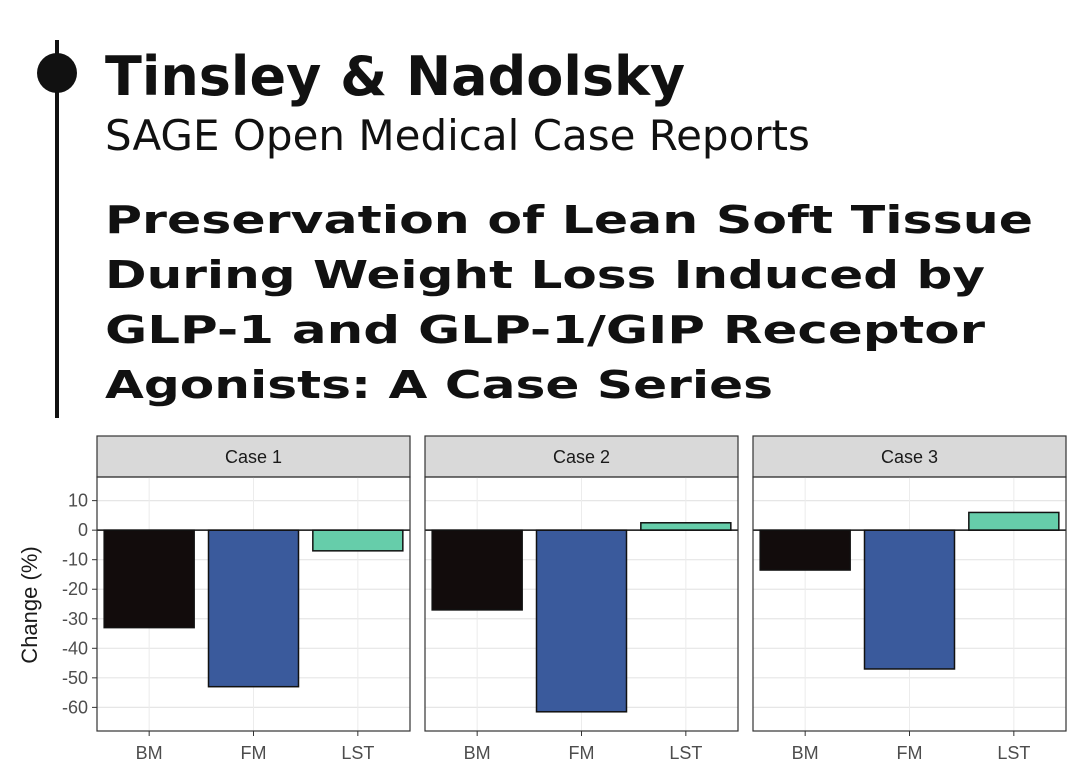 The height and width of the screenshot is (780, 1075). Describe the element at coordinates (569, 220) in the screenshot. I see `title-line: Preservation of Lean Soft Tissue` at that location.